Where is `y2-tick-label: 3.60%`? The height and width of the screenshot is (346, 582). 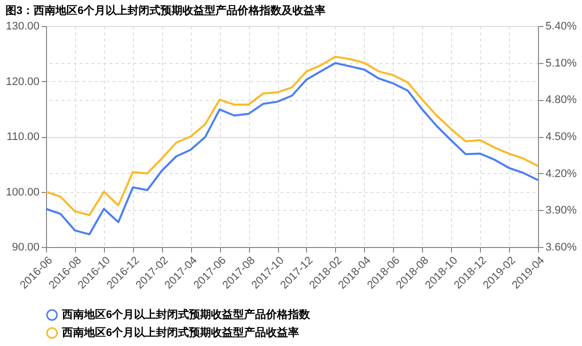 y2-tick-label: 3.60% is located at coordinates (561, 248).